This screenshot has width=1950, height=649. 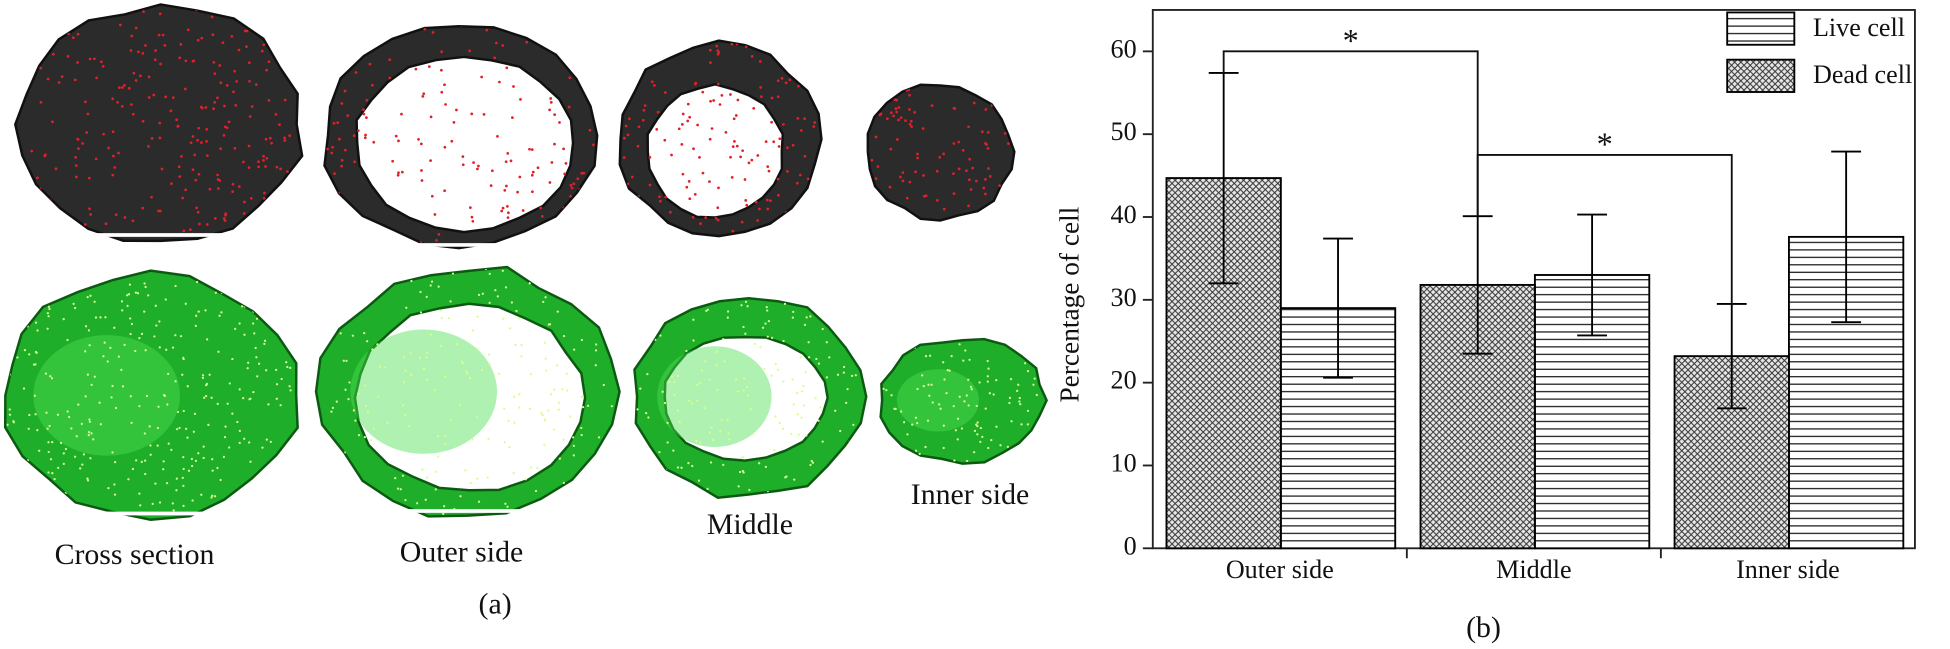 What do you see at coordinates (1731, 356) in the screenshot?
I see `error-bar` at bounding box center [1731, 356].